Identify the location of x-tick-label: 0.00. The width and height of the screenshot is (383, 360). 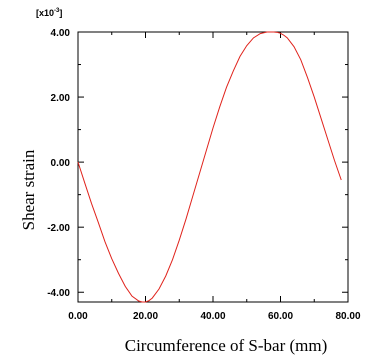
(78, 316).